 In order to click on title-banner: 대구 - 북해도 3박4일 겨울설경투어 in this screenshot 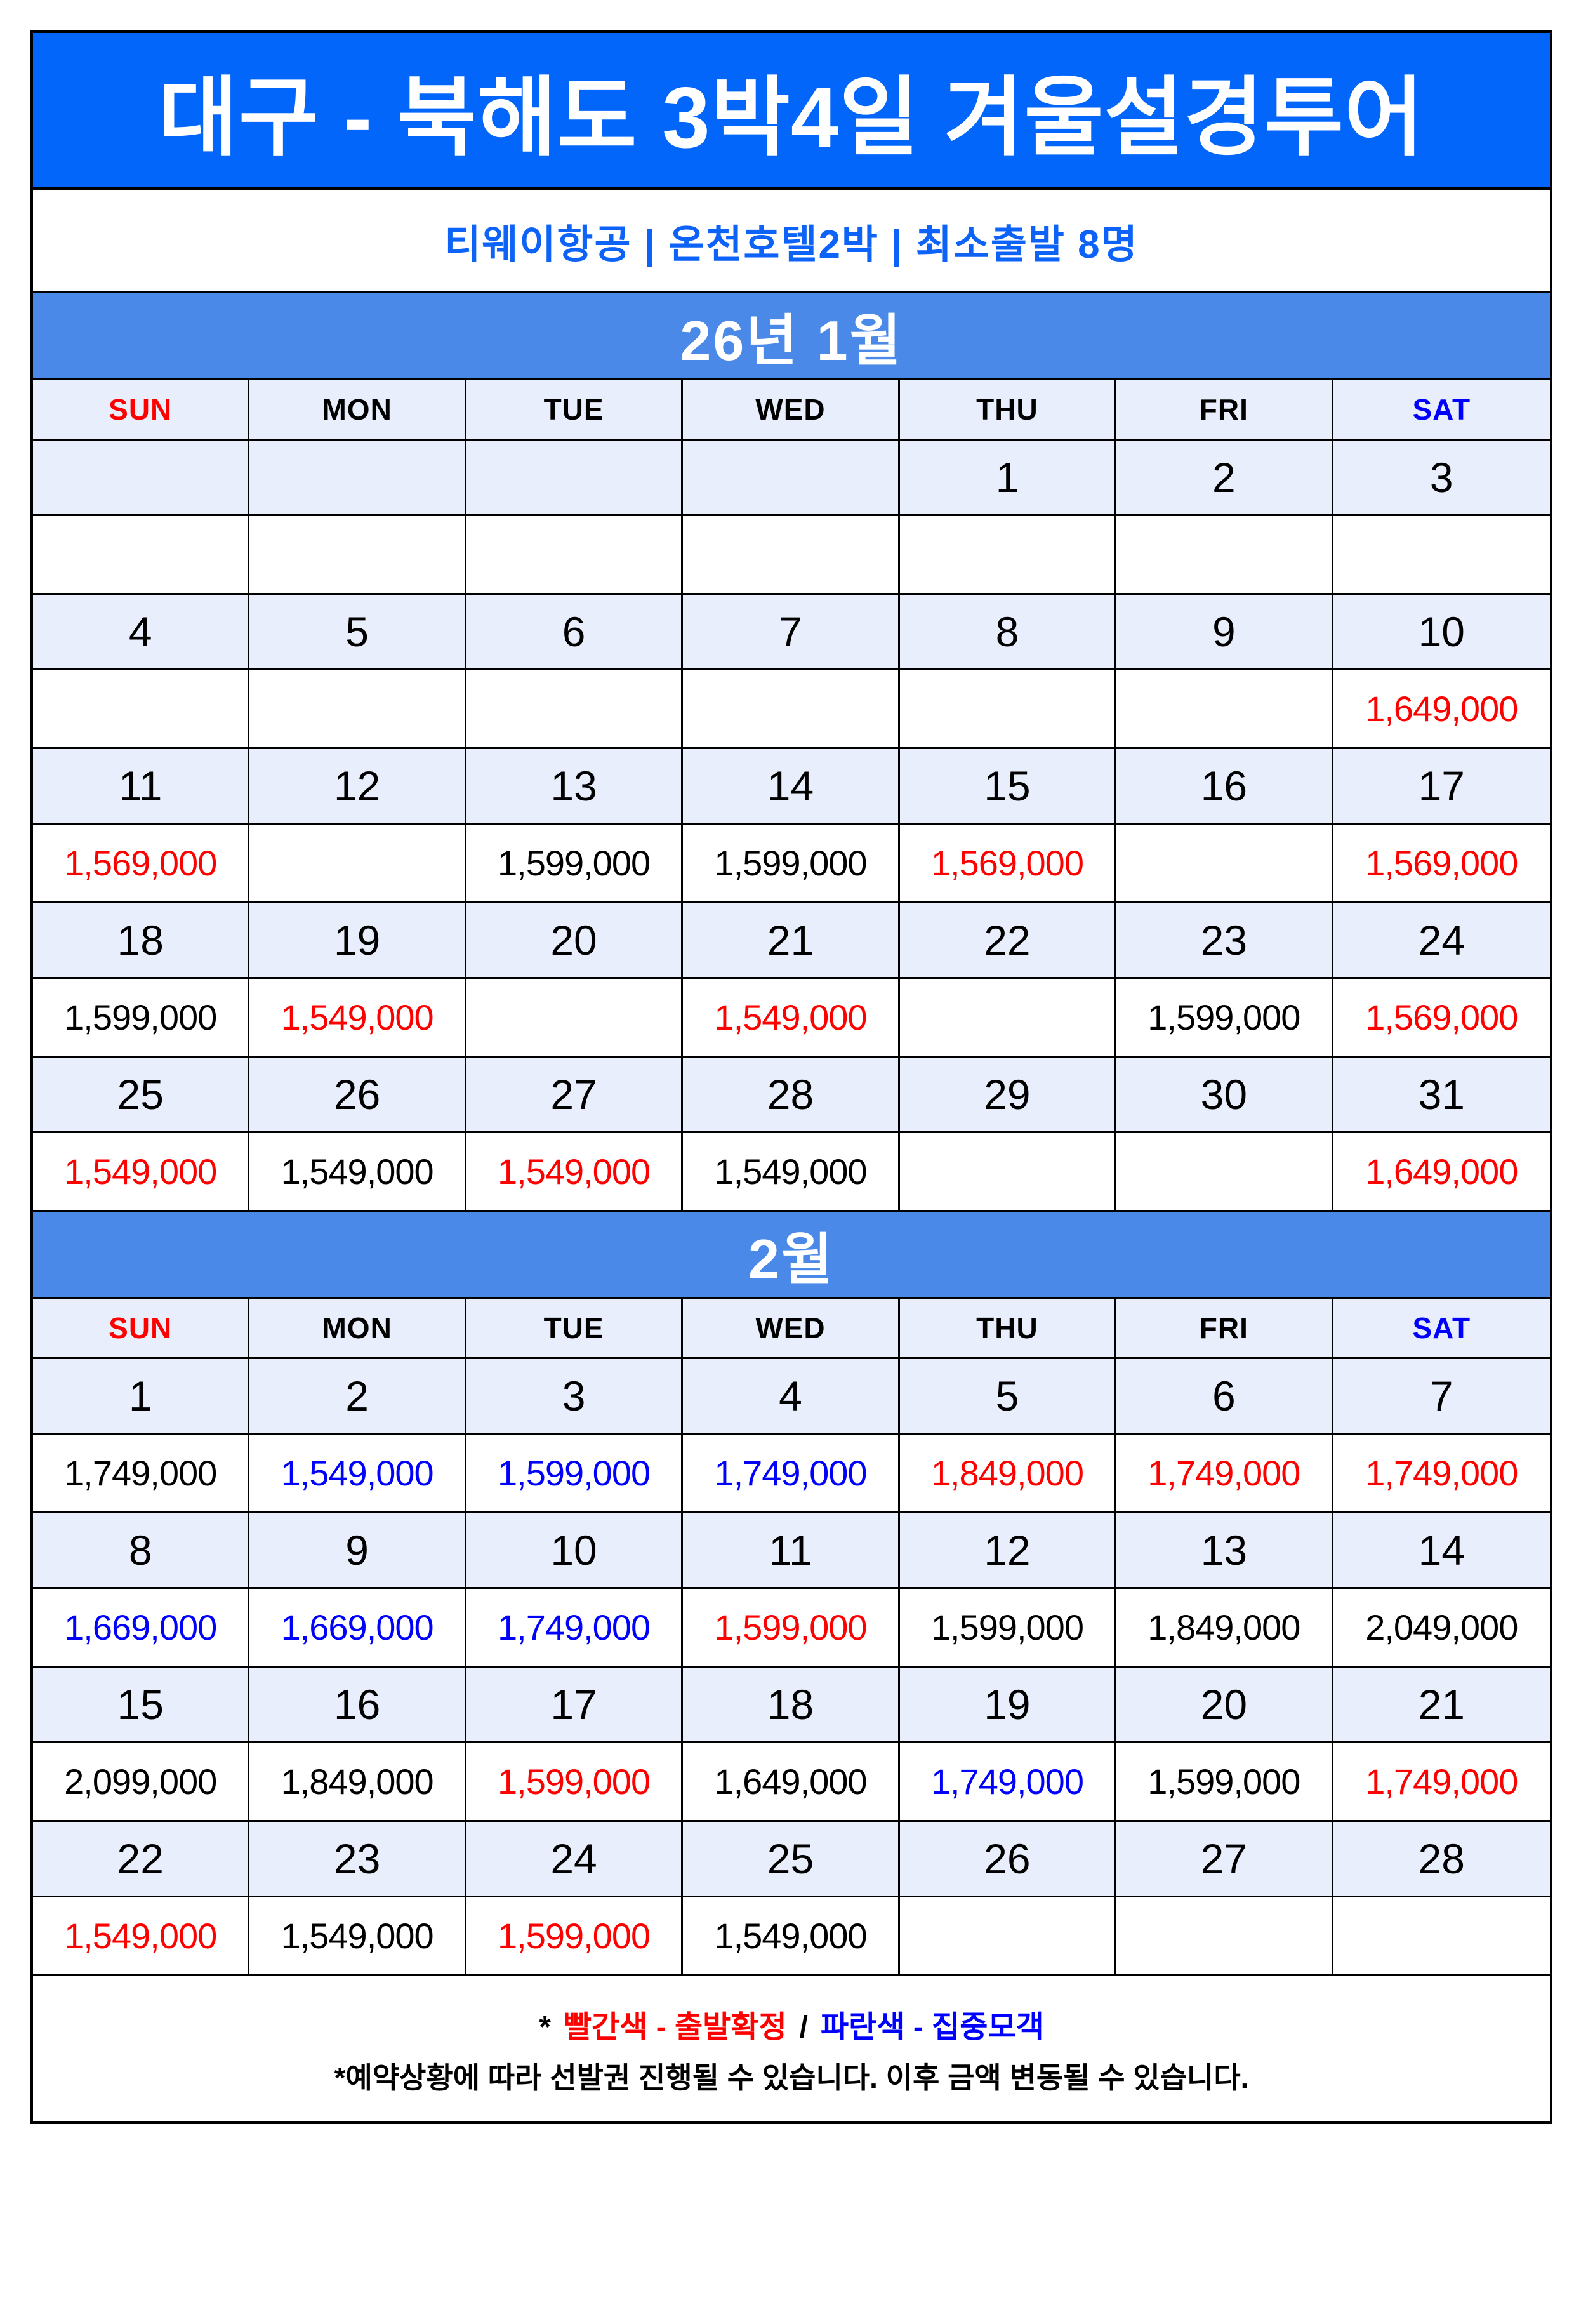, I will do `click(791, 112)`.